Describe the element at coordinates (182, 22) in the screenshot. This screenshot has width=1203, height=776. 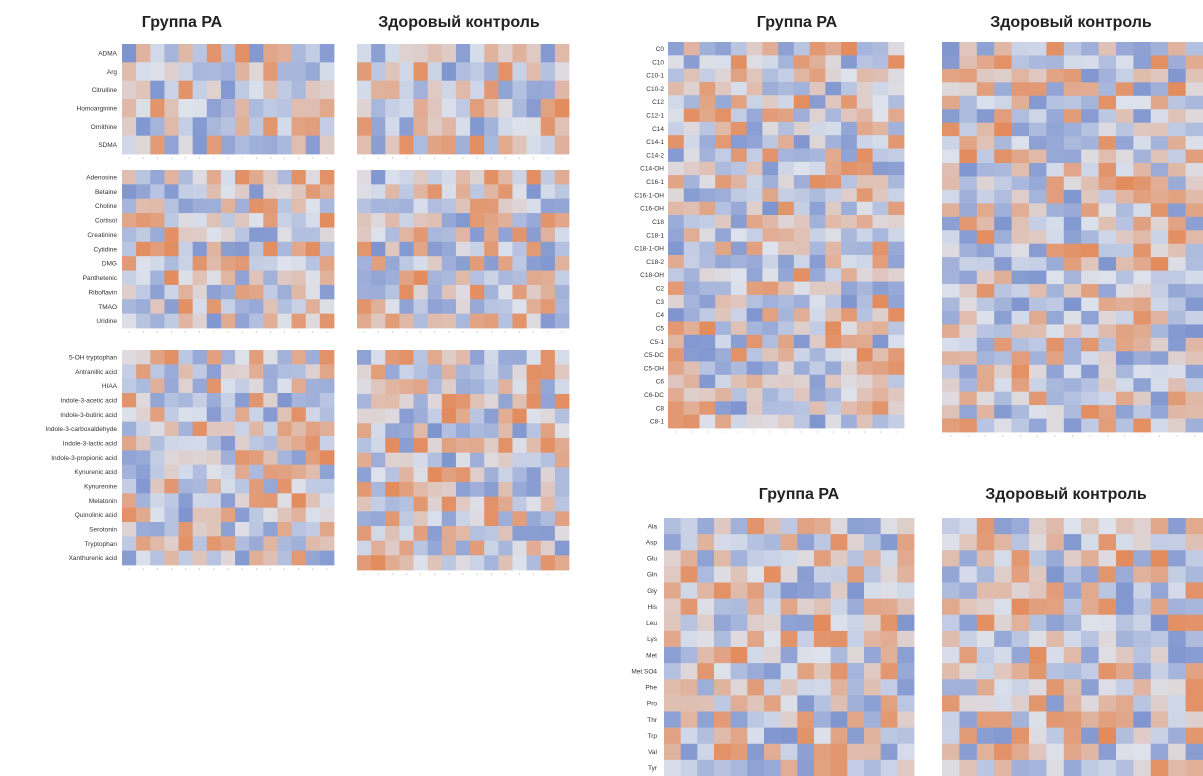
I see `title-ra-left: Группа РА` at that location.